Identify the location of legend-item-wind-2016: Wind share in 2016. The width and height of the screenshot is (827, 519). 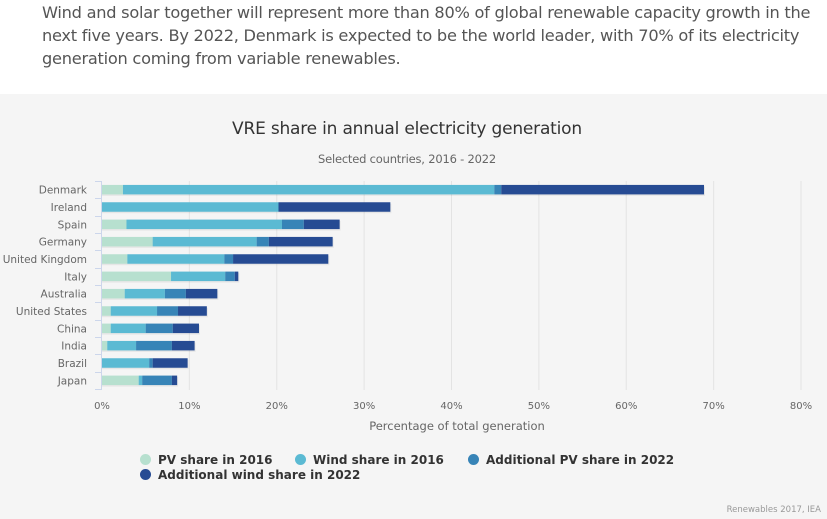
(369, 460).